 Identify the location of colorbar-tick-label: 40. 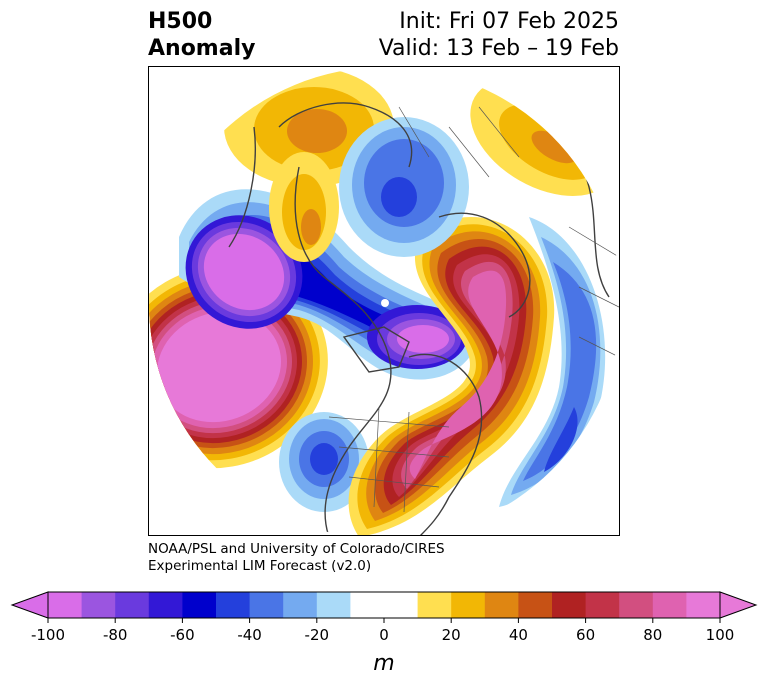
(518, 635).